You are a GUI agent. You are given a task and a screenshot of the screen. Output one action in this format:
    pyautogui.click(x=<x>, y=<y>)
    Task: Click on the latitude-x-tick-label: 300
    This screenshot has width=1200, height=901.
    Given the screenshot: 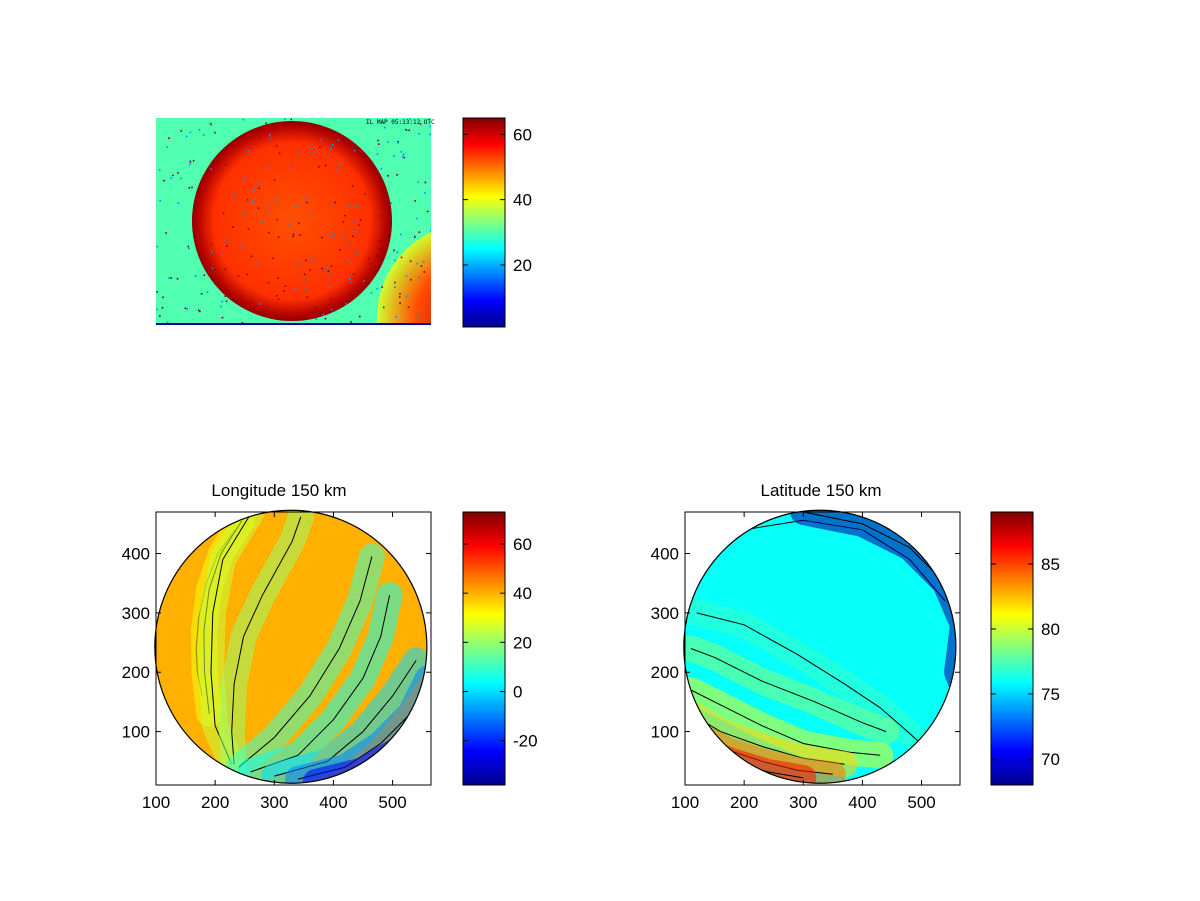 What is the action you would take?
    pyautogui.click(x=803, y=802)
    